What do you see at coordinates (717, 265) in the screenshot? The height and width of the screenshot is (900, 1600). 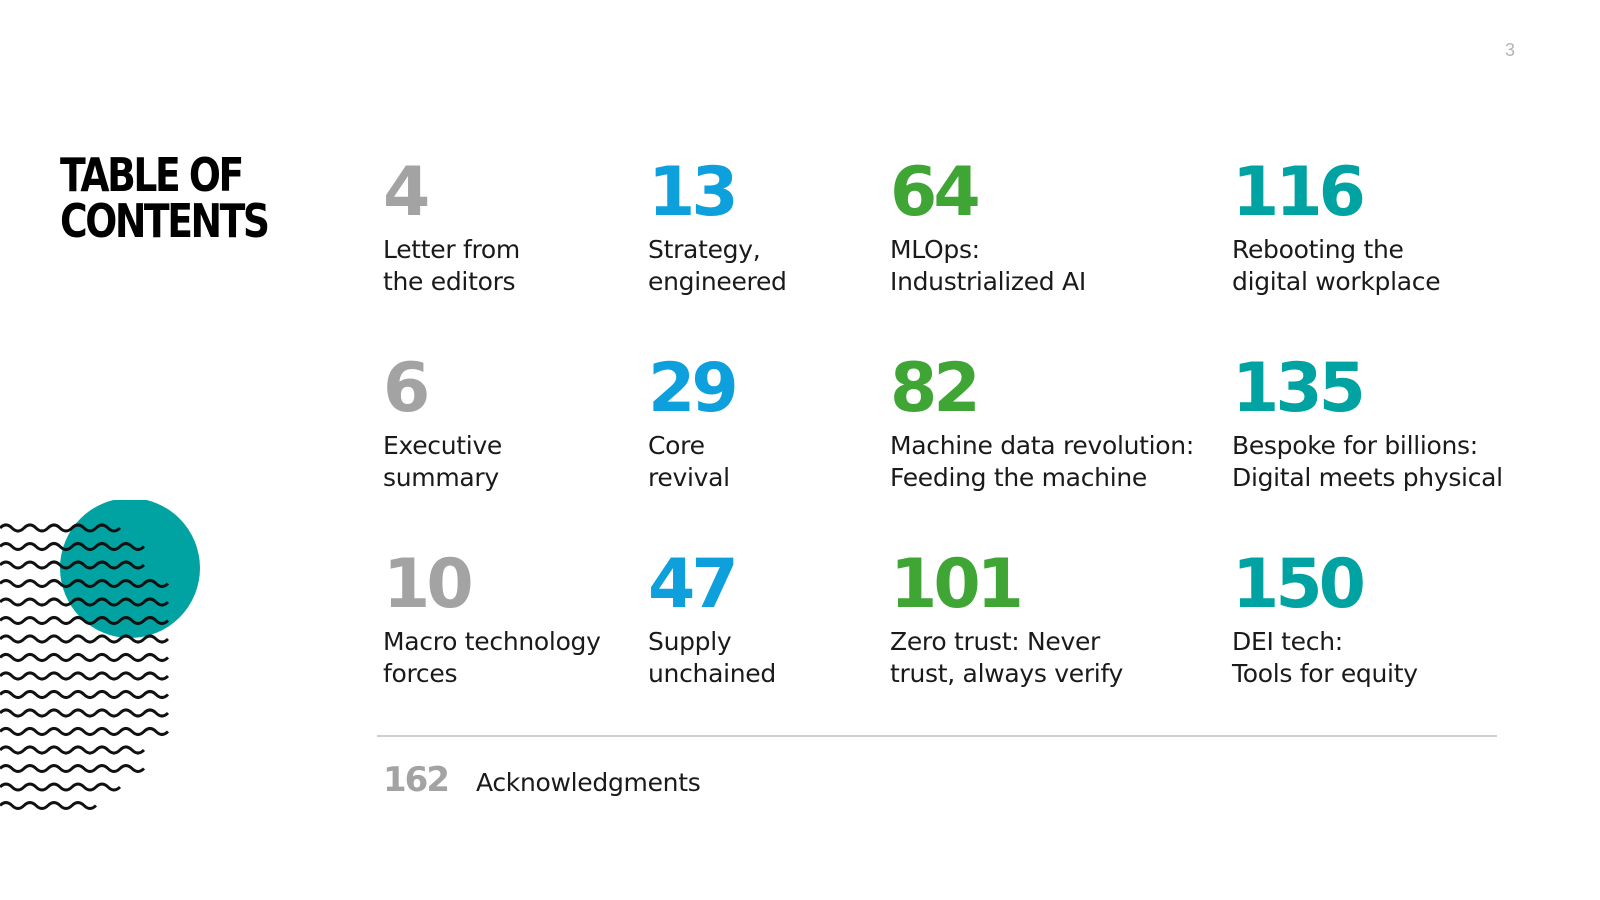 I see `toc-entry-label: Strategy, engineered` at bounding box center [717, 265].